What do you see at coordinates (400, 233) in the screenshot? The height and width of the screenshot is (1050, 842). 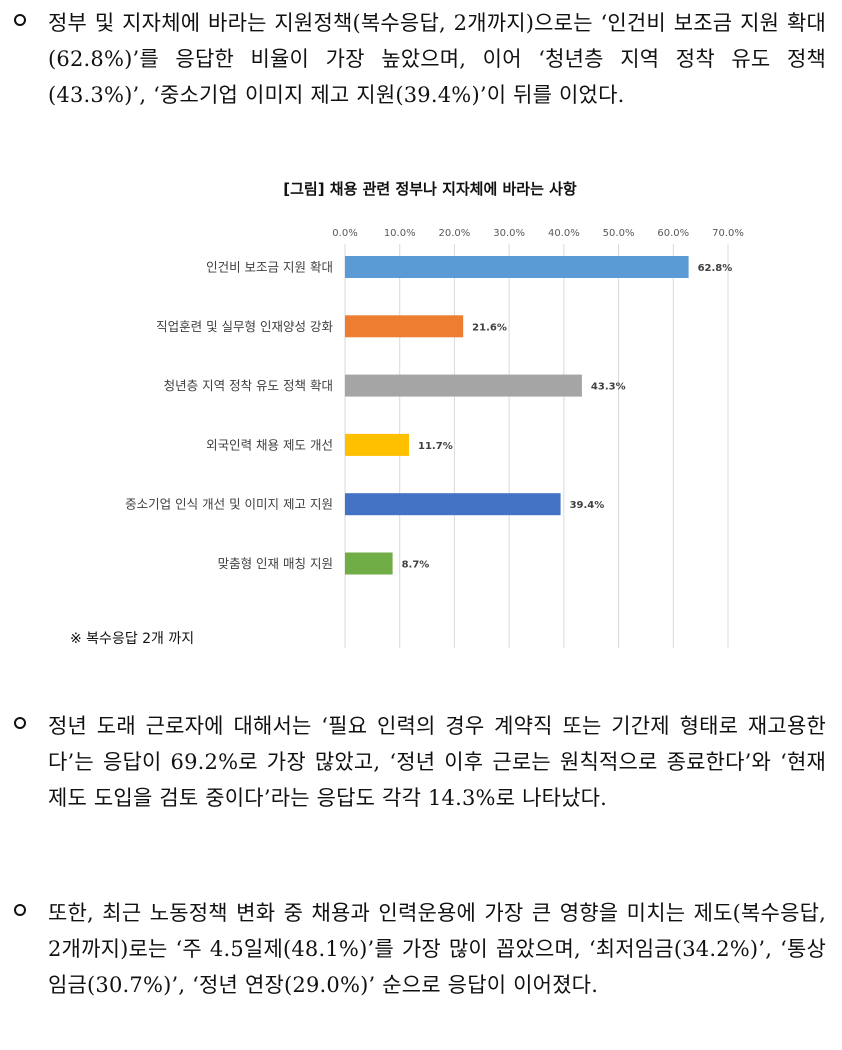 I see `x-tick-label: 10.0%` at bounding box center [400, 233].